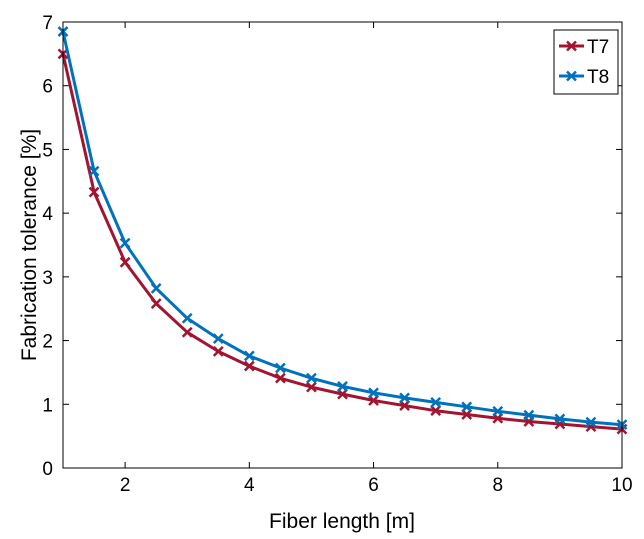 Image resolution: width=644 pixels, height=539 pixels. I want to click on x-axis-label: Fiber length [m], so click(342, 521).